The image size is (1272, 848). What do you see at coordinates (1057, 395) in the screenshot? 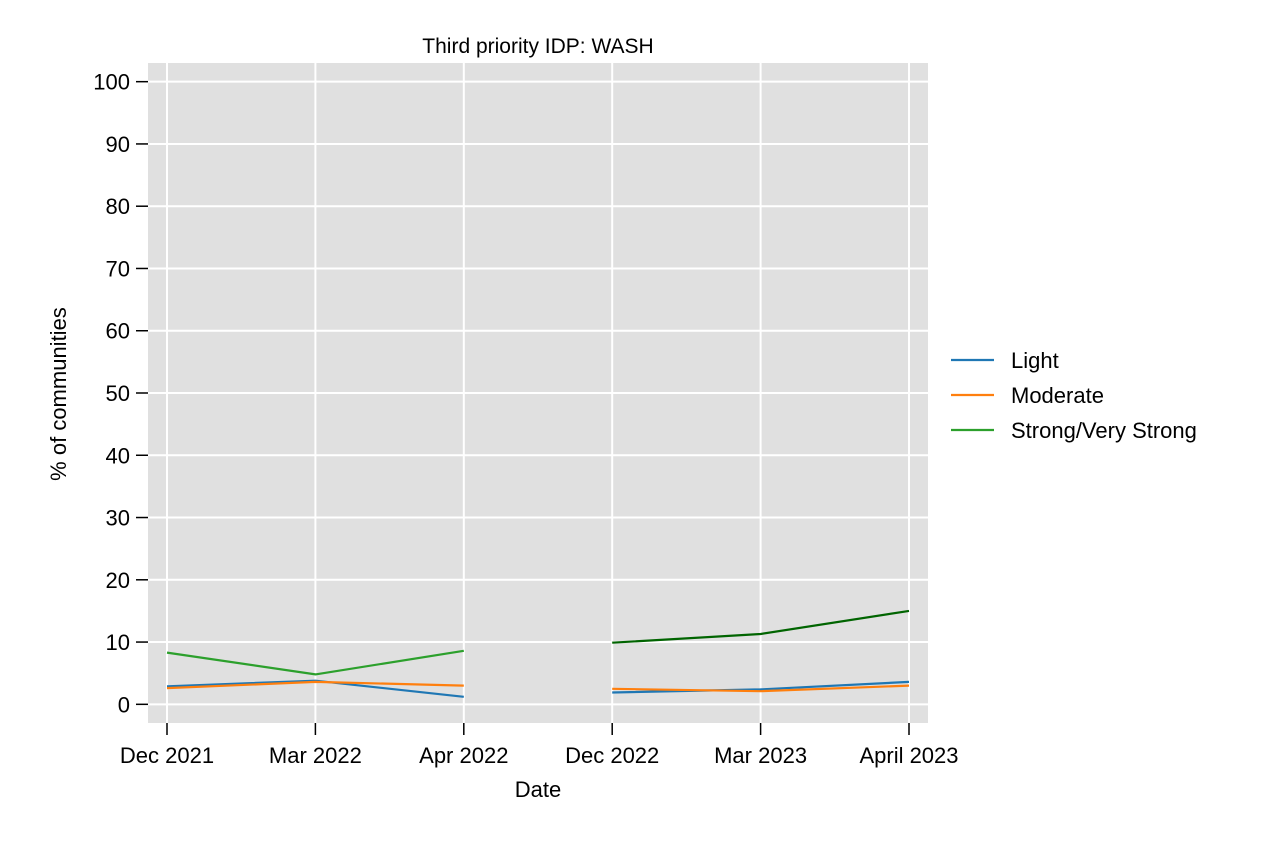
I see `legend-label: Moderate` at bounding box center [1057, 395].